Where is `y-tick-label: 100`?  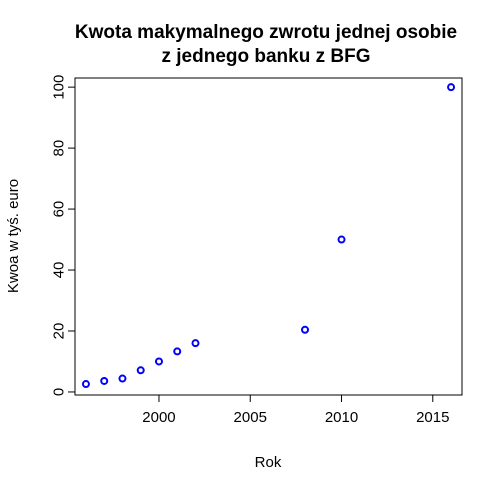
y-tick-label: 100 is located at coordinates (58, 87).